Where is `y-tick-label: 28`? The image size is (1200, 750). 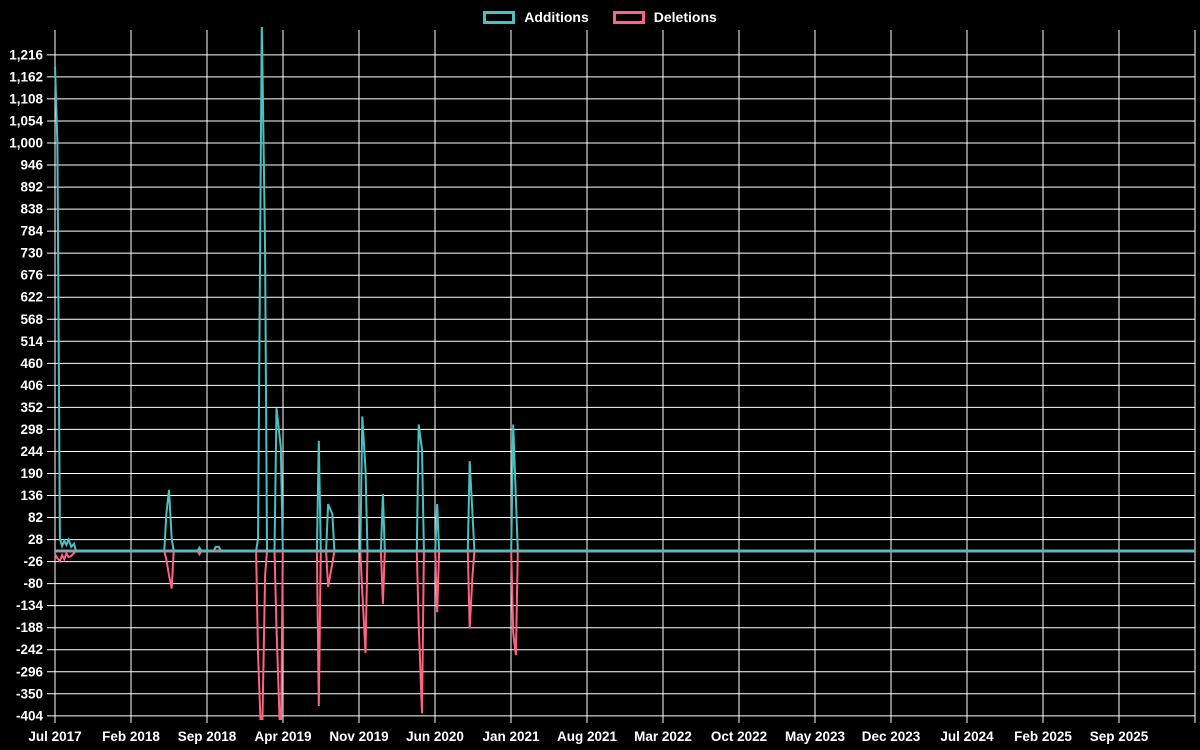 y-tick-label: 28 is located at coordinates (36, 539).